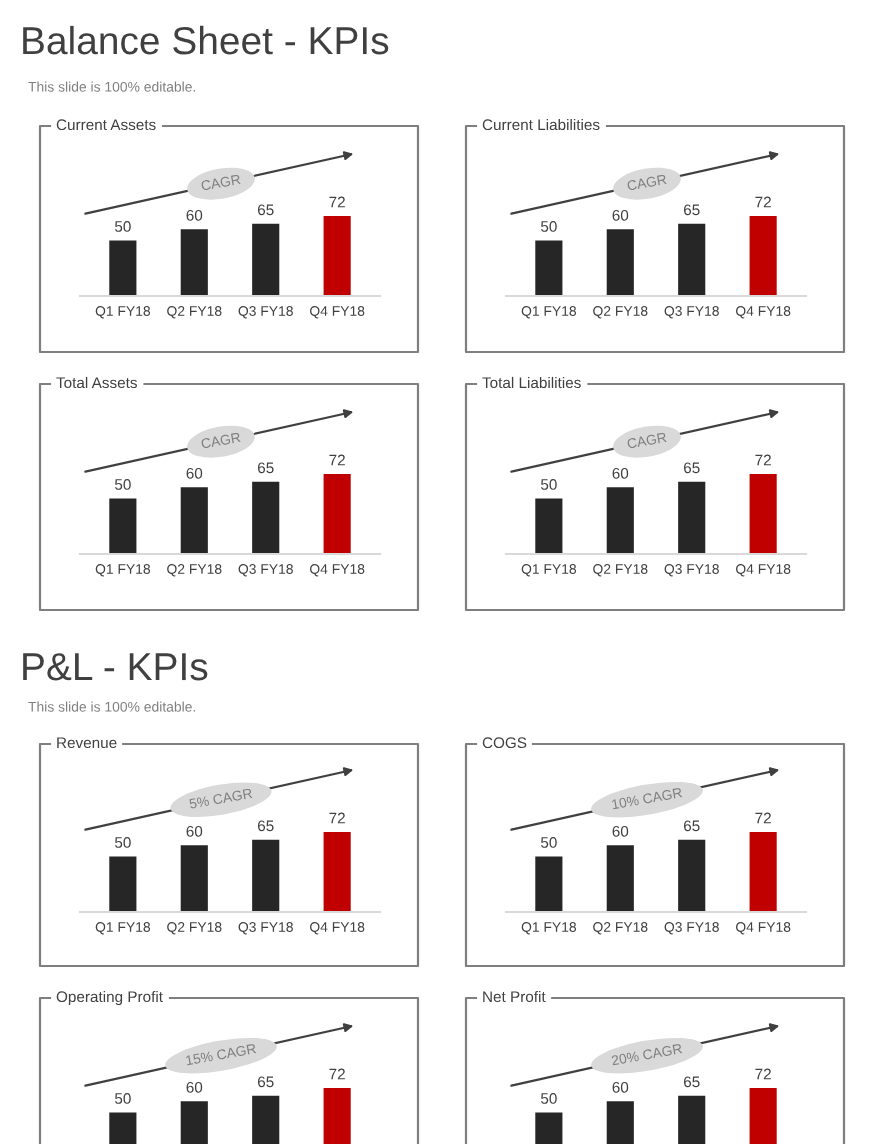 The image size is (884, 1144). What do you see at coordinates (115, 667) in the screenshot?
I see `text: P&L - KPIs` at bounding box center [115, 667].